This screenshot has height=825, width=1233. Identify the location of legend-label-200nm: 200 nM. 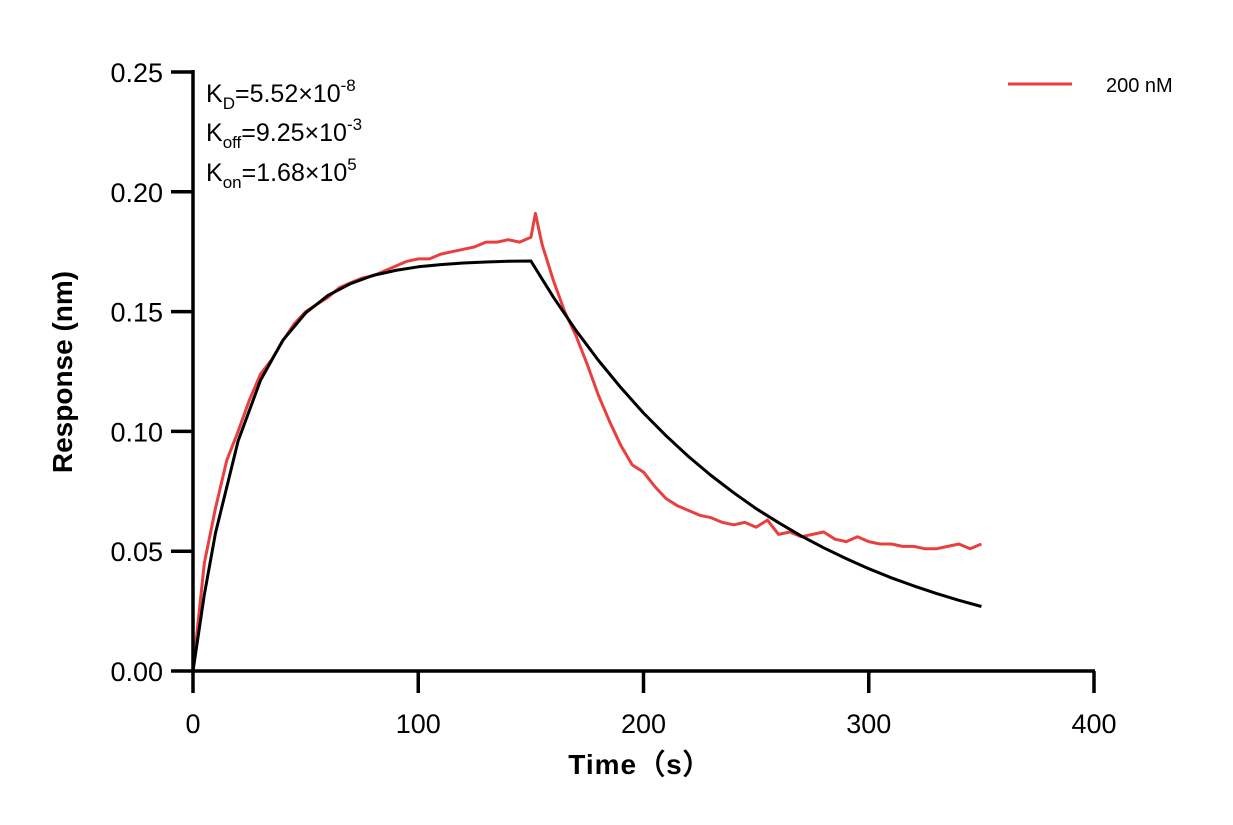
(1139, 86).